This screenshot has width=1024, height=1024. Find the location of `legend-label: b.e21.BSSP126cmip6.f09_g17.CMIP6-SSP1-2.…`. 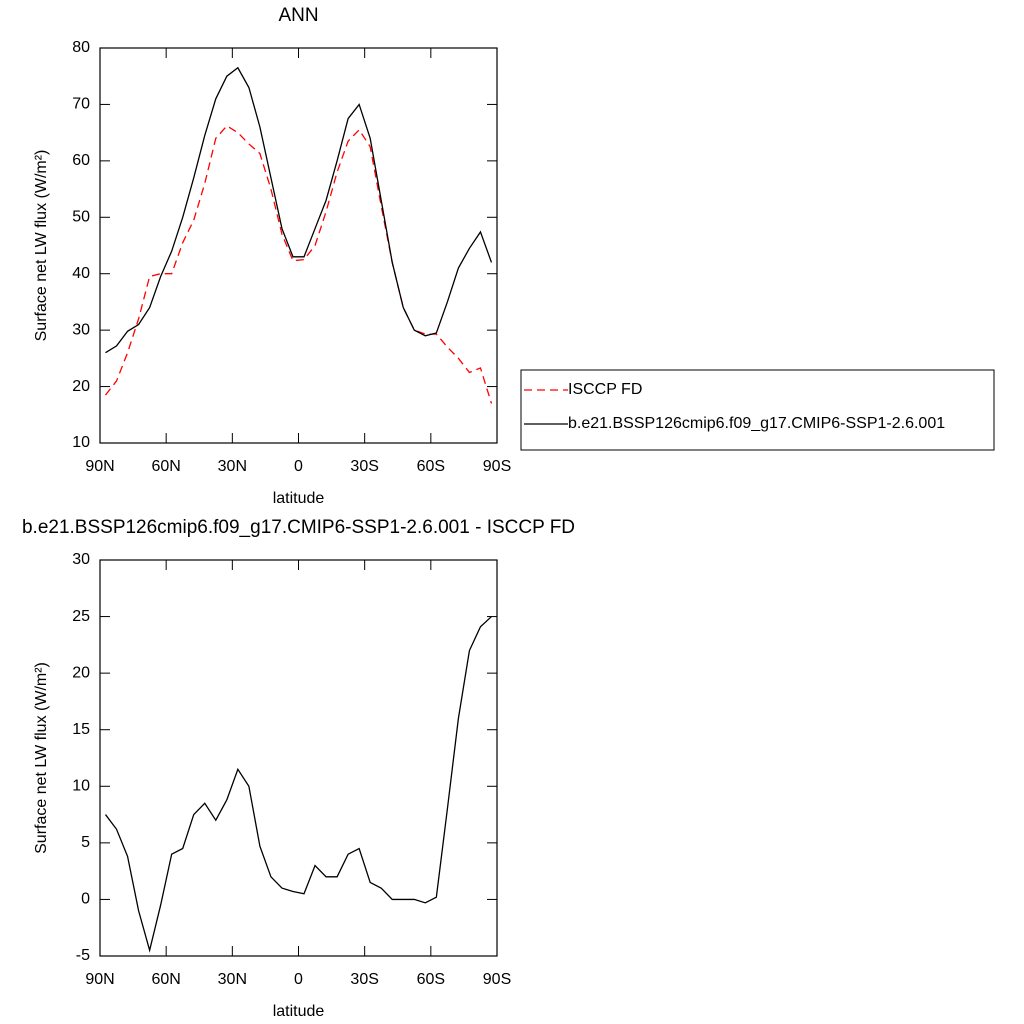

legend-label: b.e21.BSSP126cmip6.f09_g17.CMIP6-SSP1-2.… is located at coordinates (756, 423).